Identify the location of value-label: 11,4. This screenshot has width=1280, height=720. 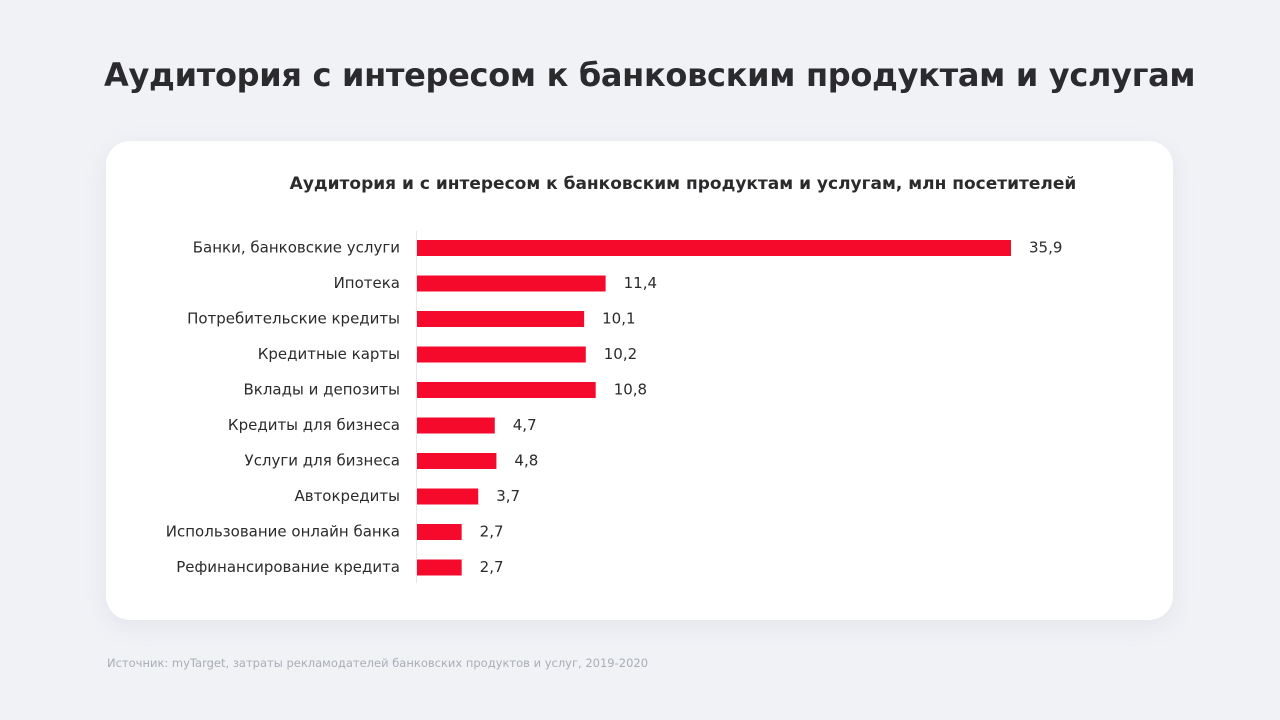
(640, 283).